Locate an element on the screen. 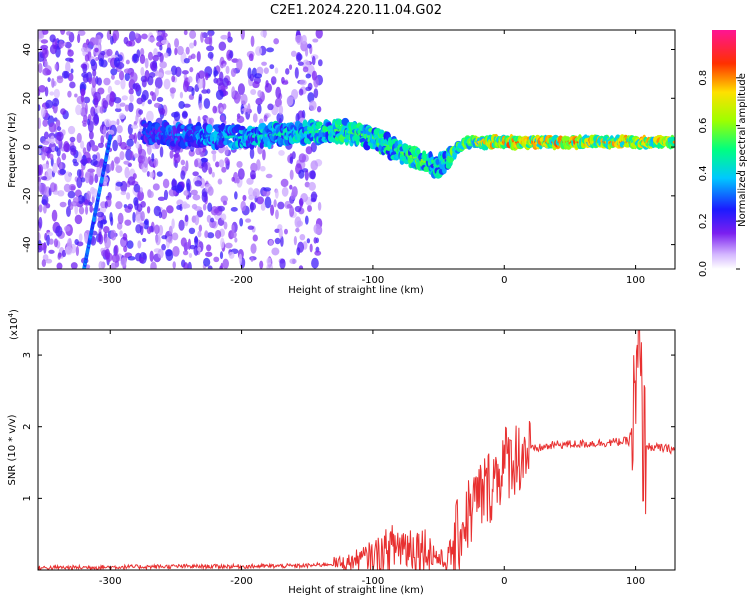 Image resolution: width=750 pixels, height=600 pixels. snr-x-tick-label: 0 is located at coordinates (504, 581).